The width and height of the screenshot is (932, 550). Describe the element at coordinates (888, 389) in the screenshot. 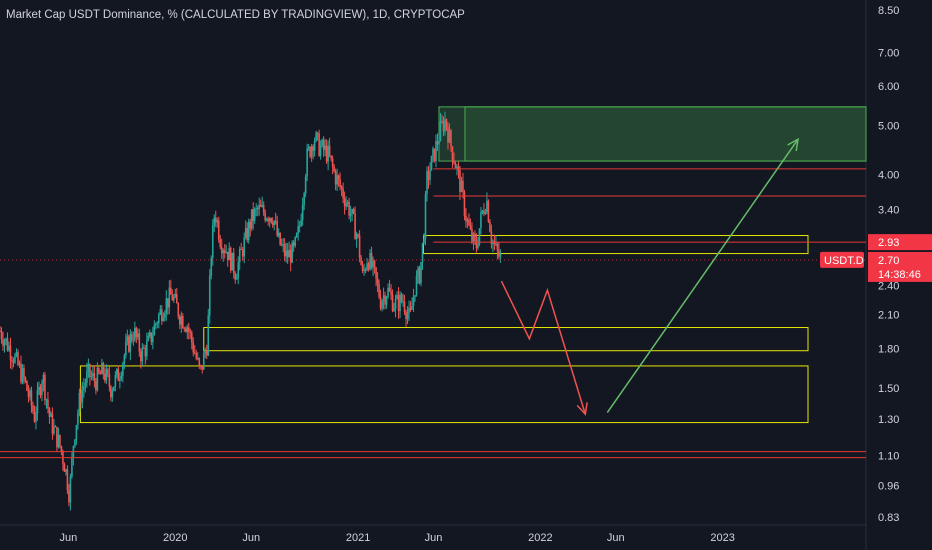

I see `y-tick-label: 1.50` at that location.